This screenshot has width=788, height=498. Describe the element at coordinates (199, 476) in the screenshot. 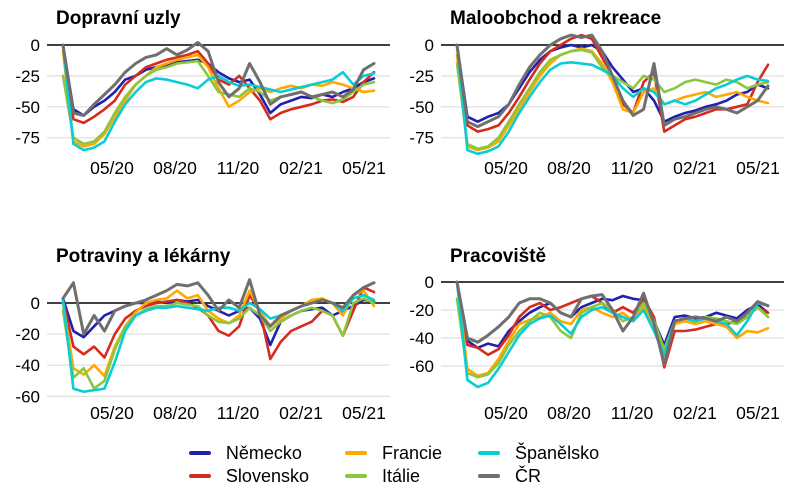

I see `legend-swatch-slovensko` at that location.